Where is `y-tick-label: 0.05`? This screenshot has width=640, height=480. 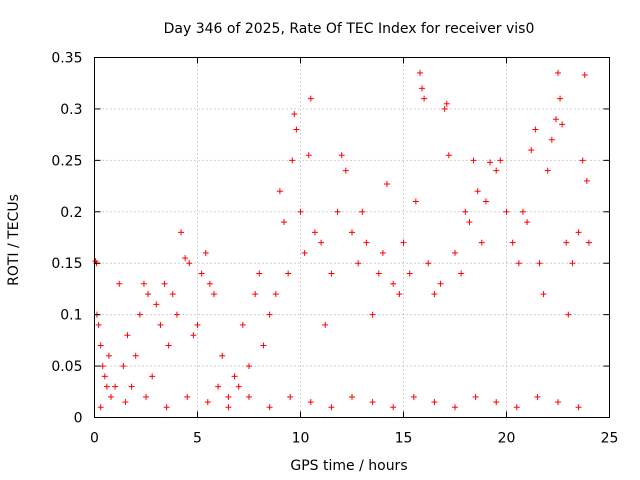 y-tick-label: 0.05 is located at coordinates (66, 367).